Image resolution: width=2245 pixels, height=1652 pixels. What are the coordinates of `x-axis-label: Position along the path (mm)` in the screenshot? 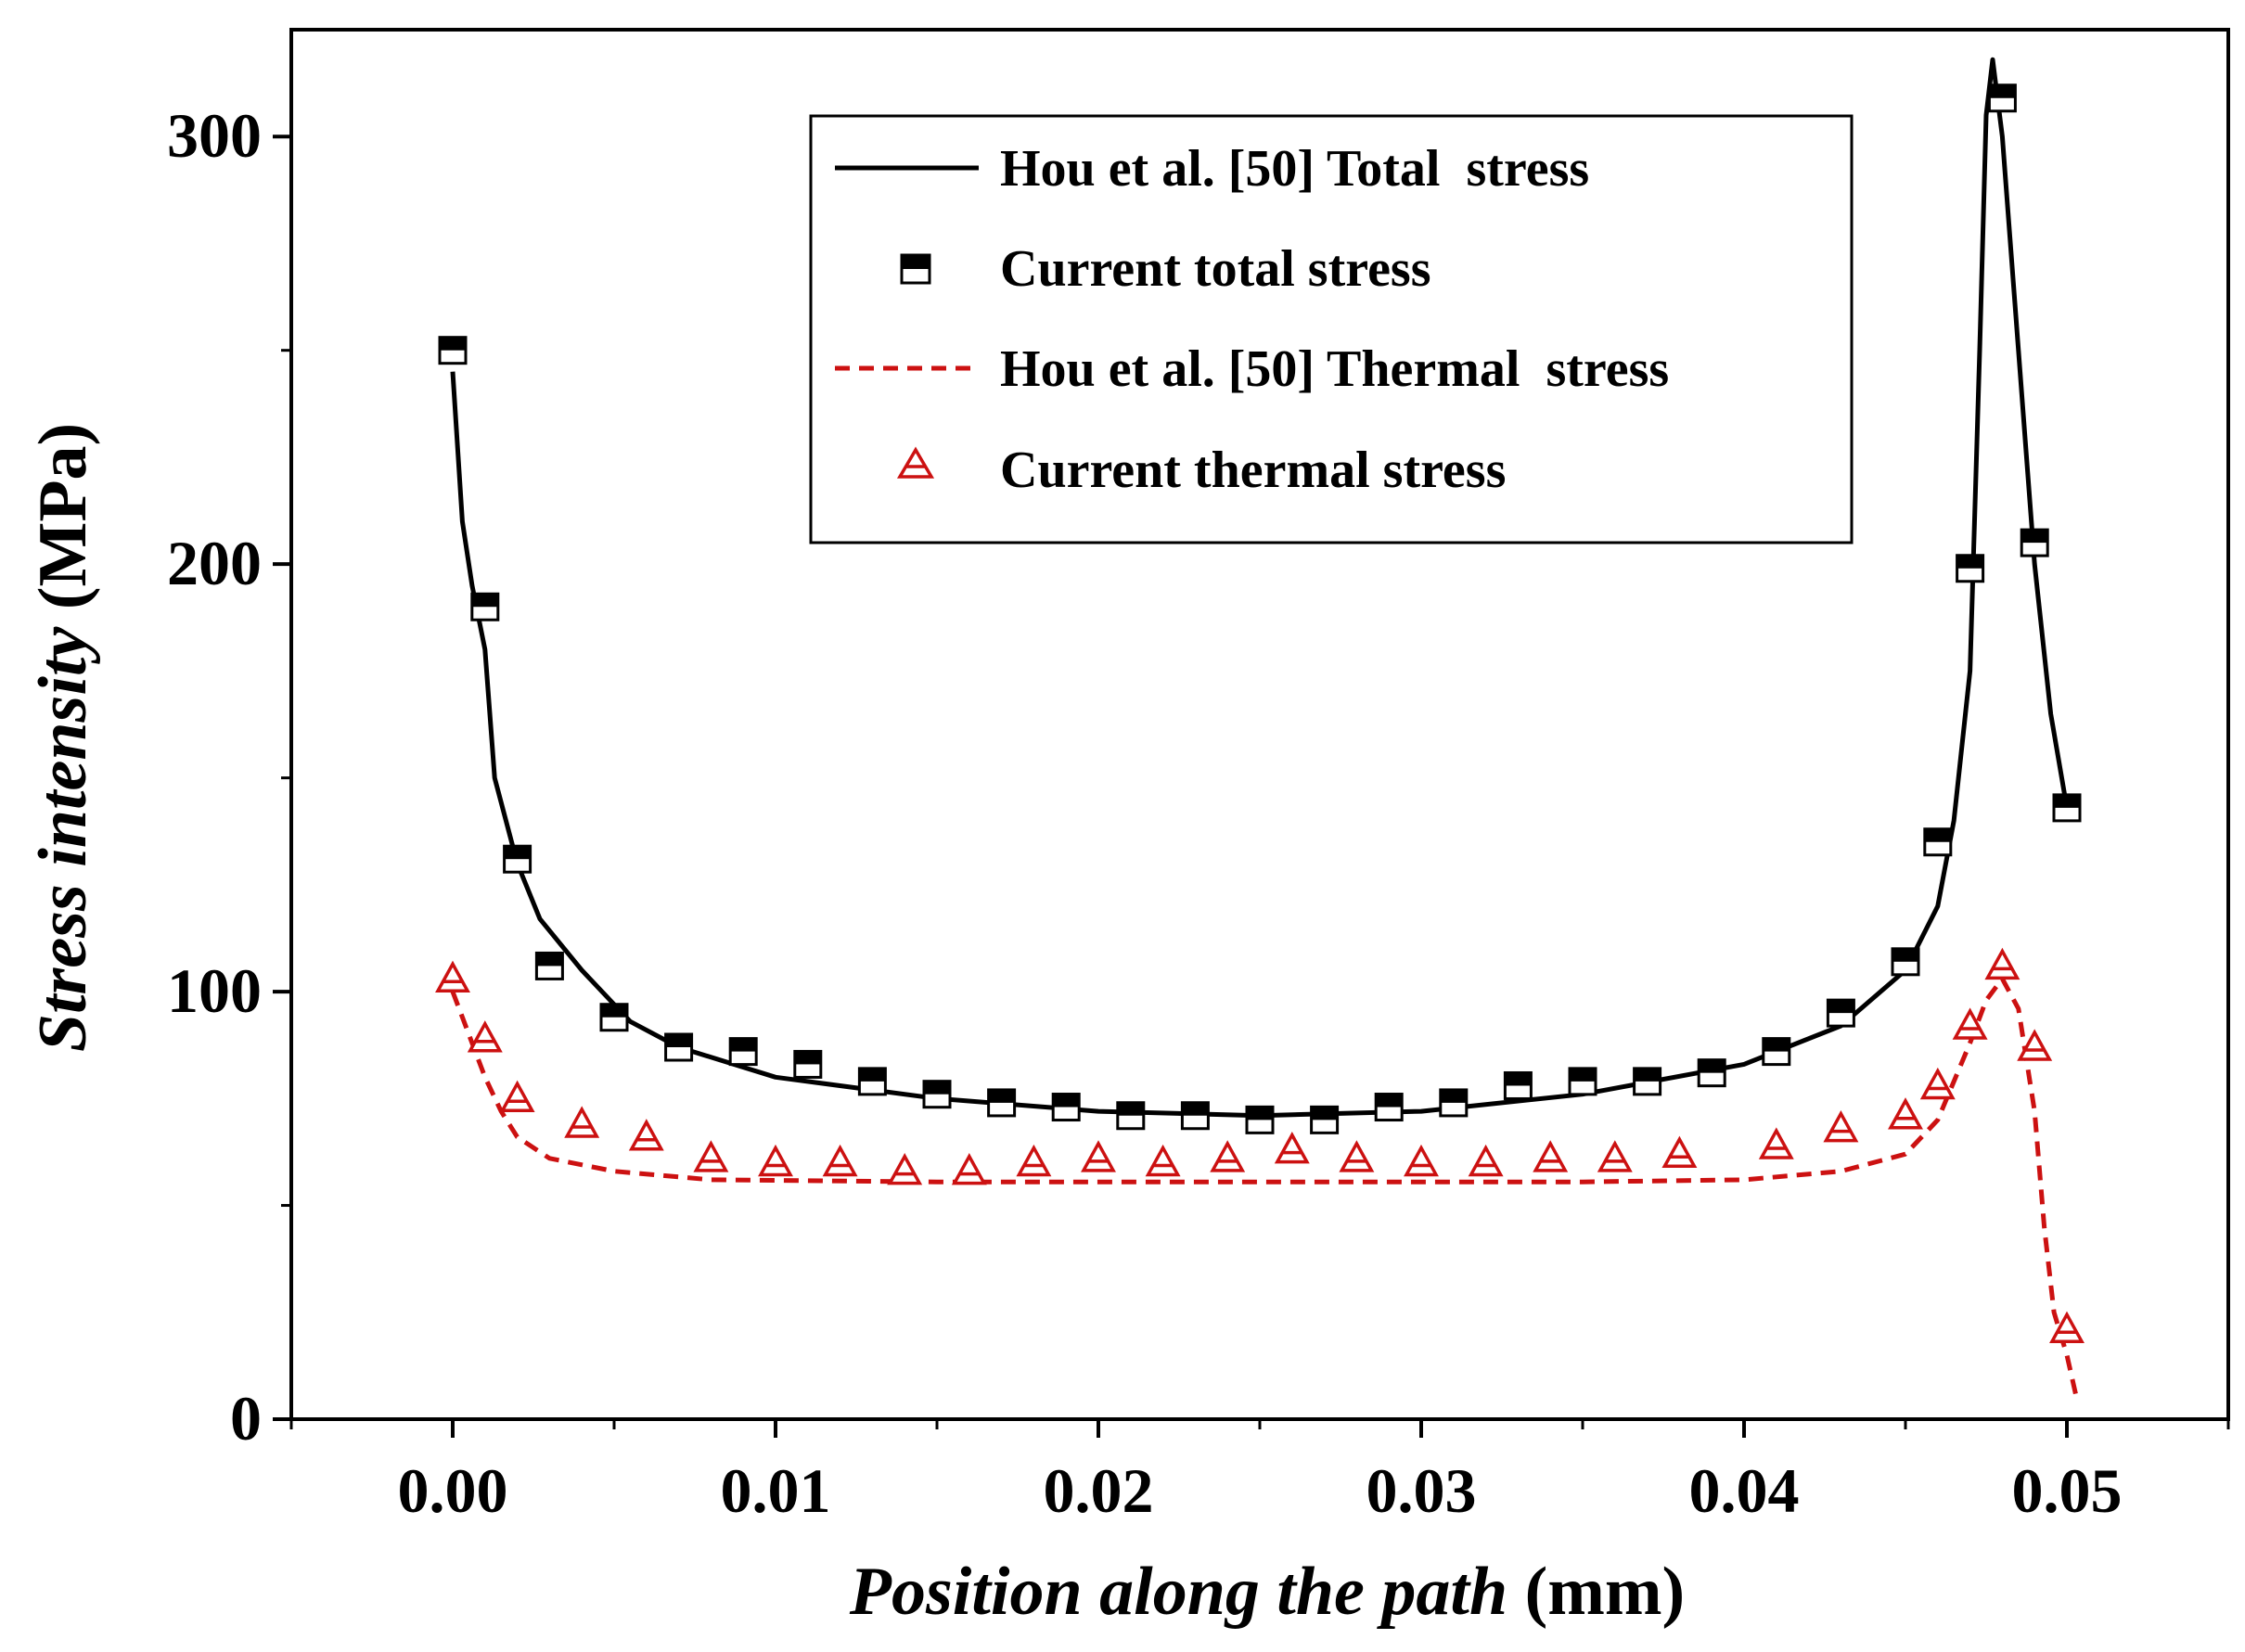 It's located at (1267, 1592).